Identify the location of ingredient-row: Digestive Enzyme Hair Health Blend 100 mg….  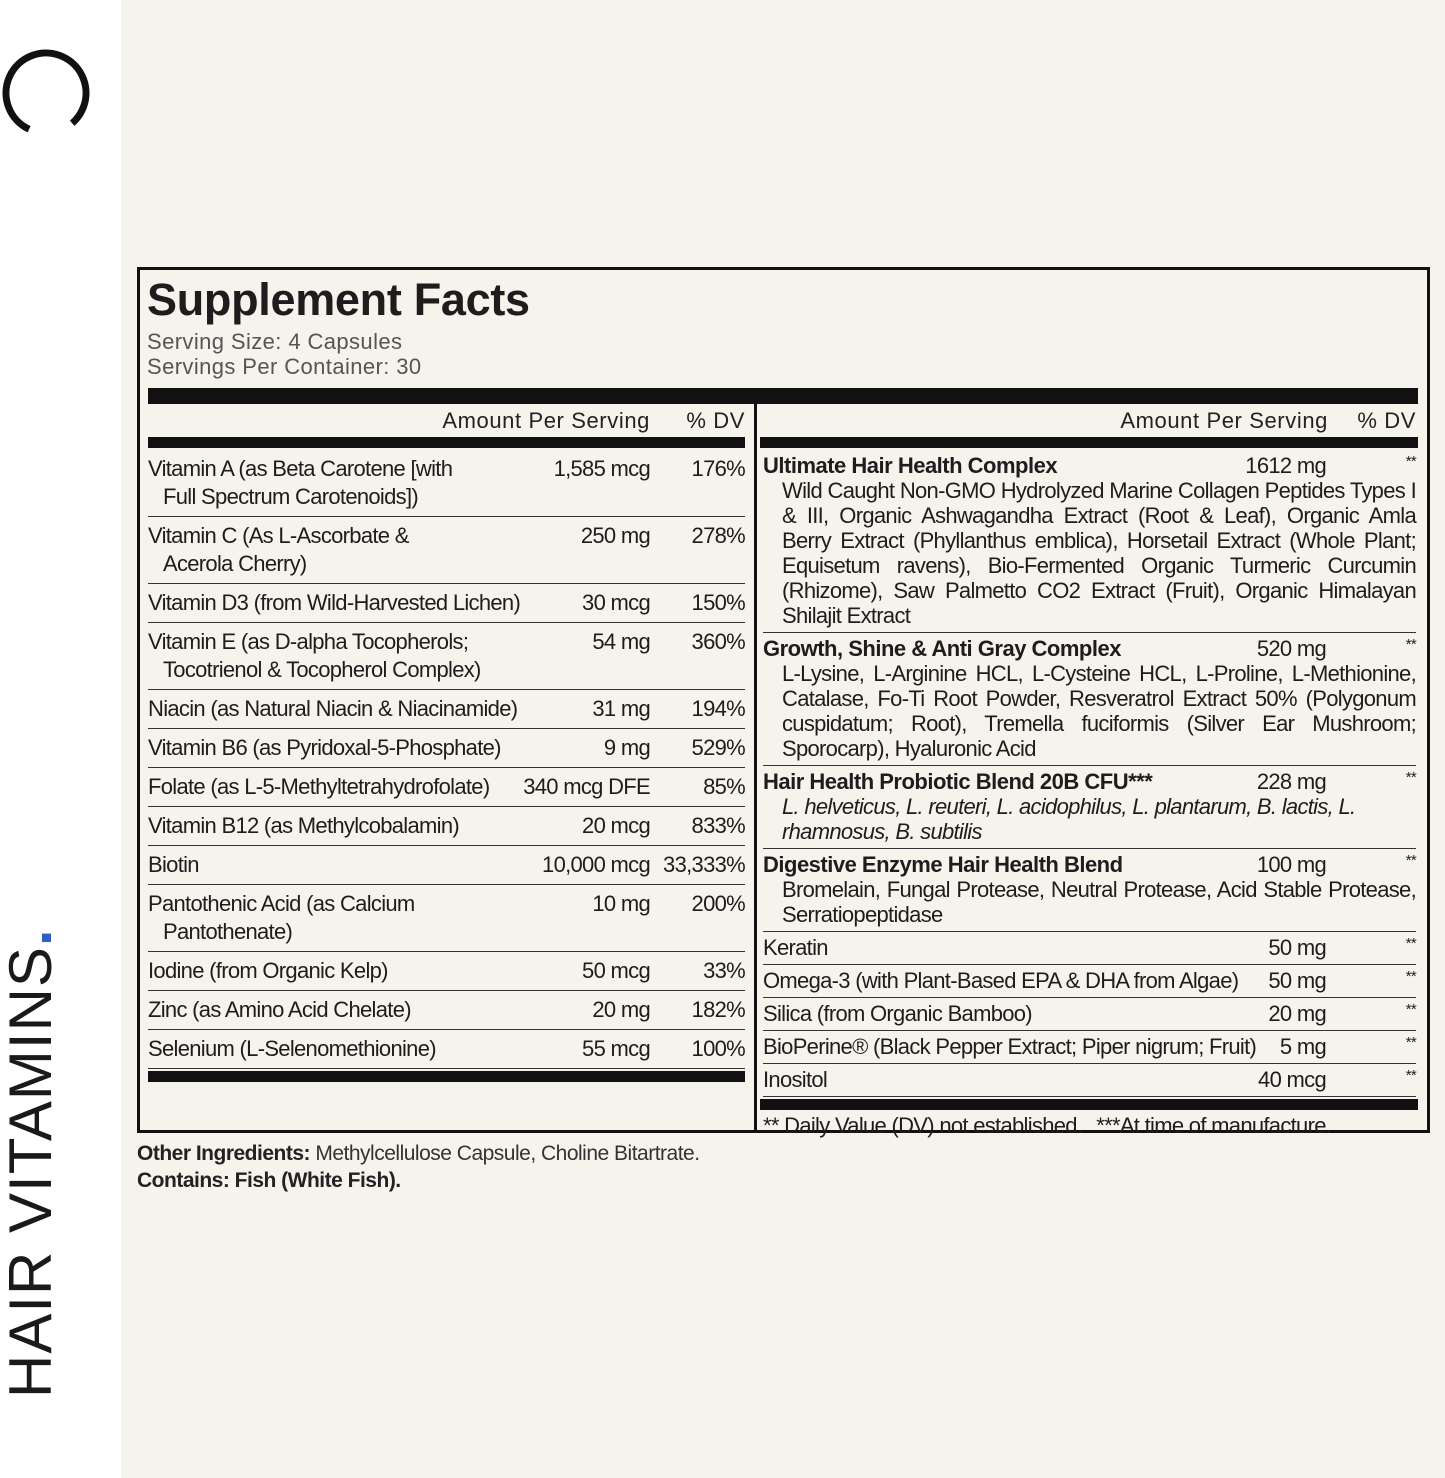
(1090, 890).